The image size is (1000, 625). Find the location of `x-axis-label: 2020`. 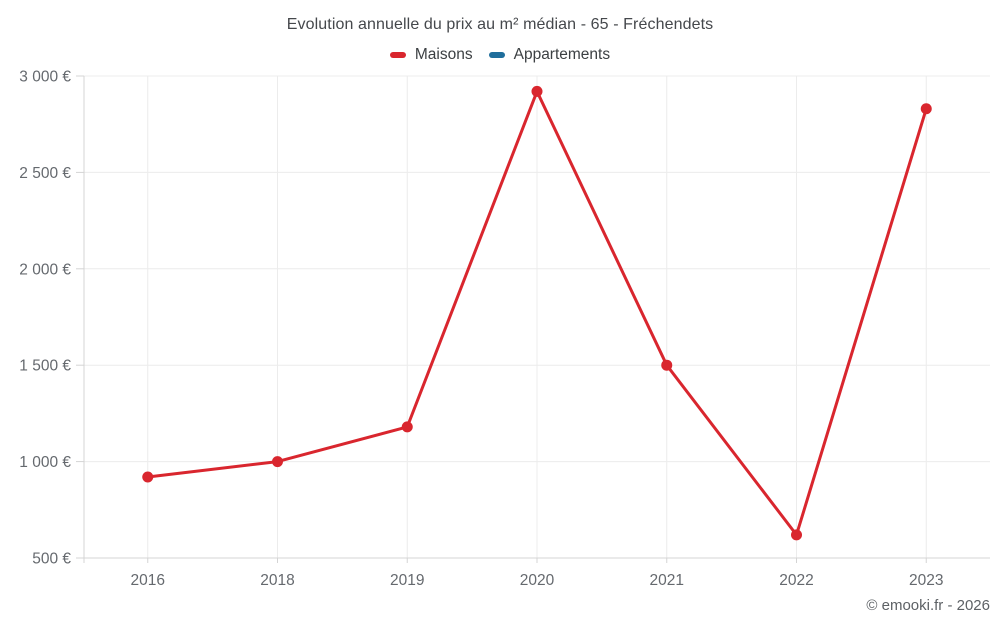

x-axis-label: 2020 is located at coordinates (537, 580).